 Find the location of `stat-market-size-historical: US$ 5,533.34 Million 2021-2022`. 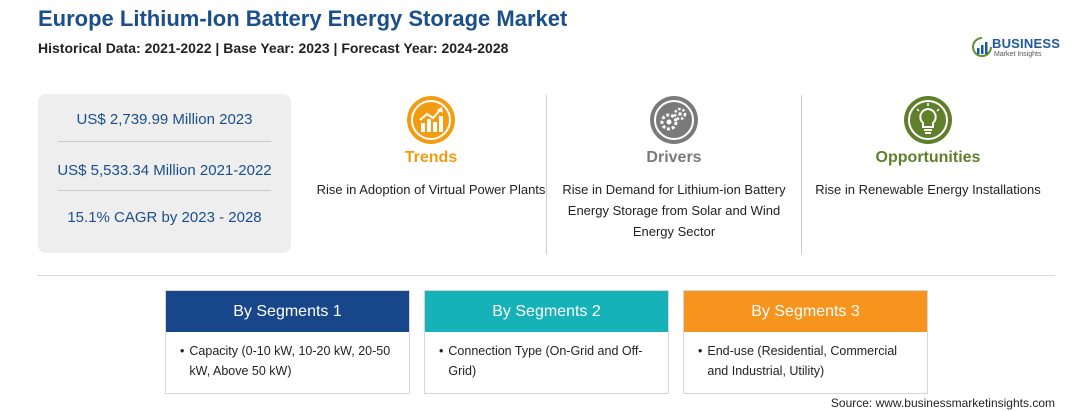

stat-market-size-historical: US$ 5,533.34 Million 2021-2022 is located at coordinates (164, 170).